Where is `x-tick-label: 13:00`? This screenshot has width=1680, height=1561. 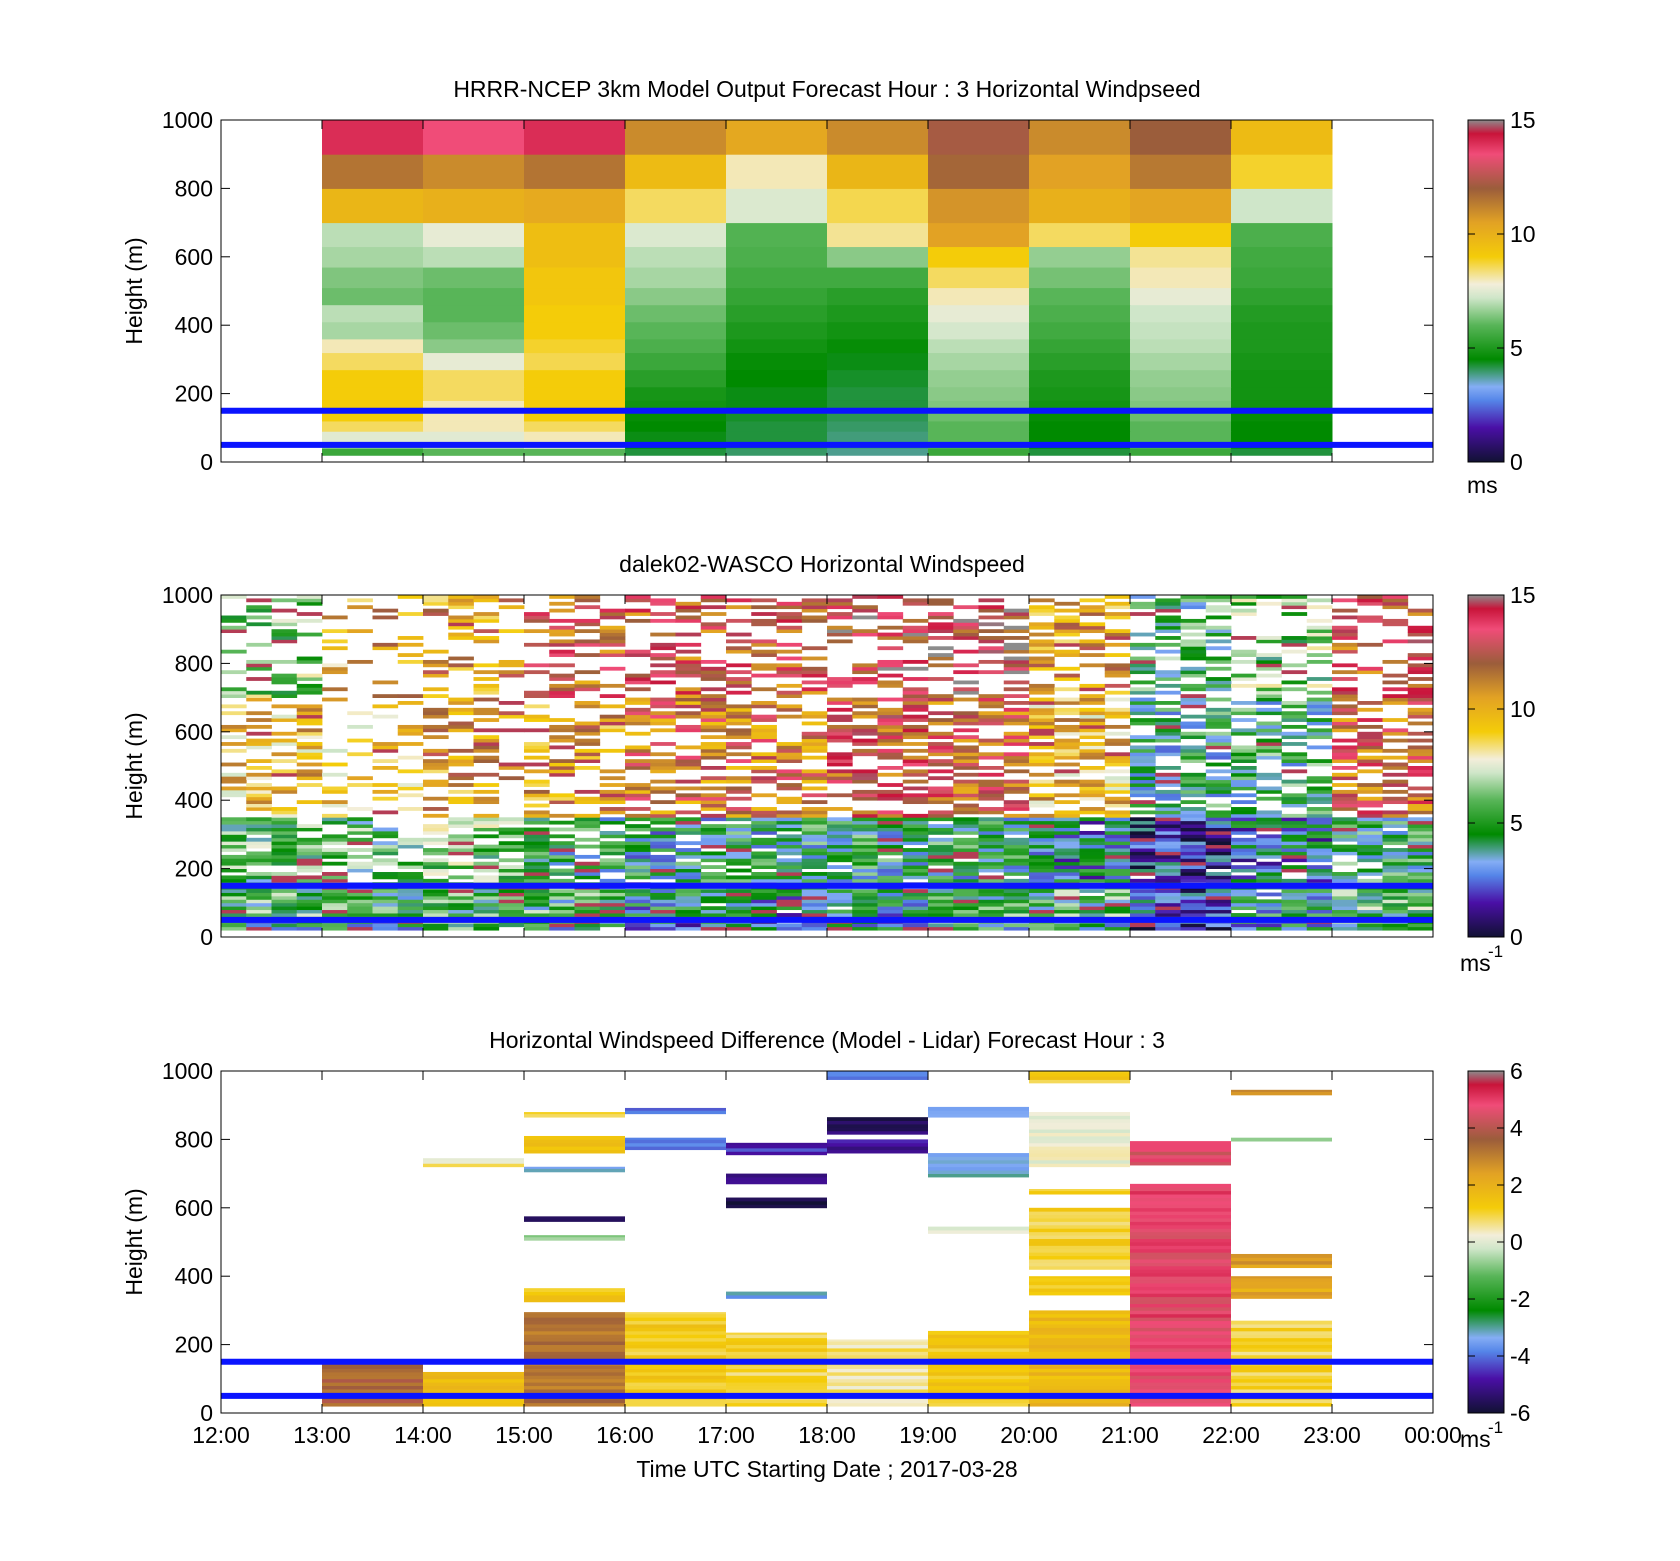 x-tick-label: 13:00 is located at coordinates (322, 1435).